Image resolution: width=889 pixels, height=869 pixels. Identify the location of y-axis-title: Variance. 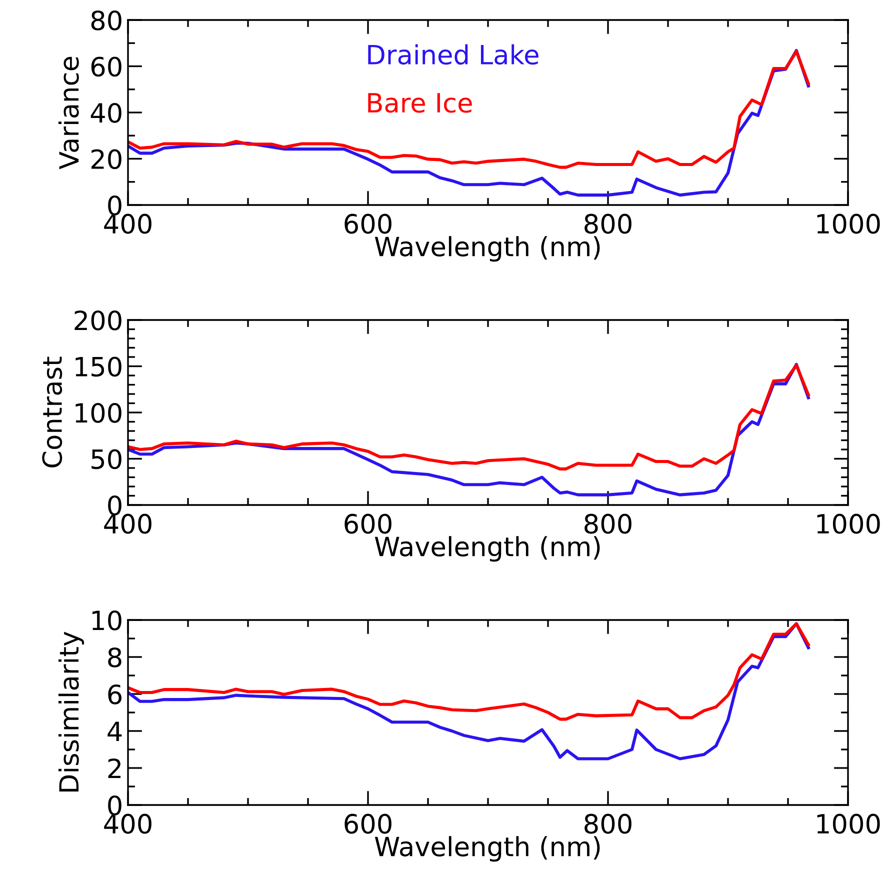
(68, 113).